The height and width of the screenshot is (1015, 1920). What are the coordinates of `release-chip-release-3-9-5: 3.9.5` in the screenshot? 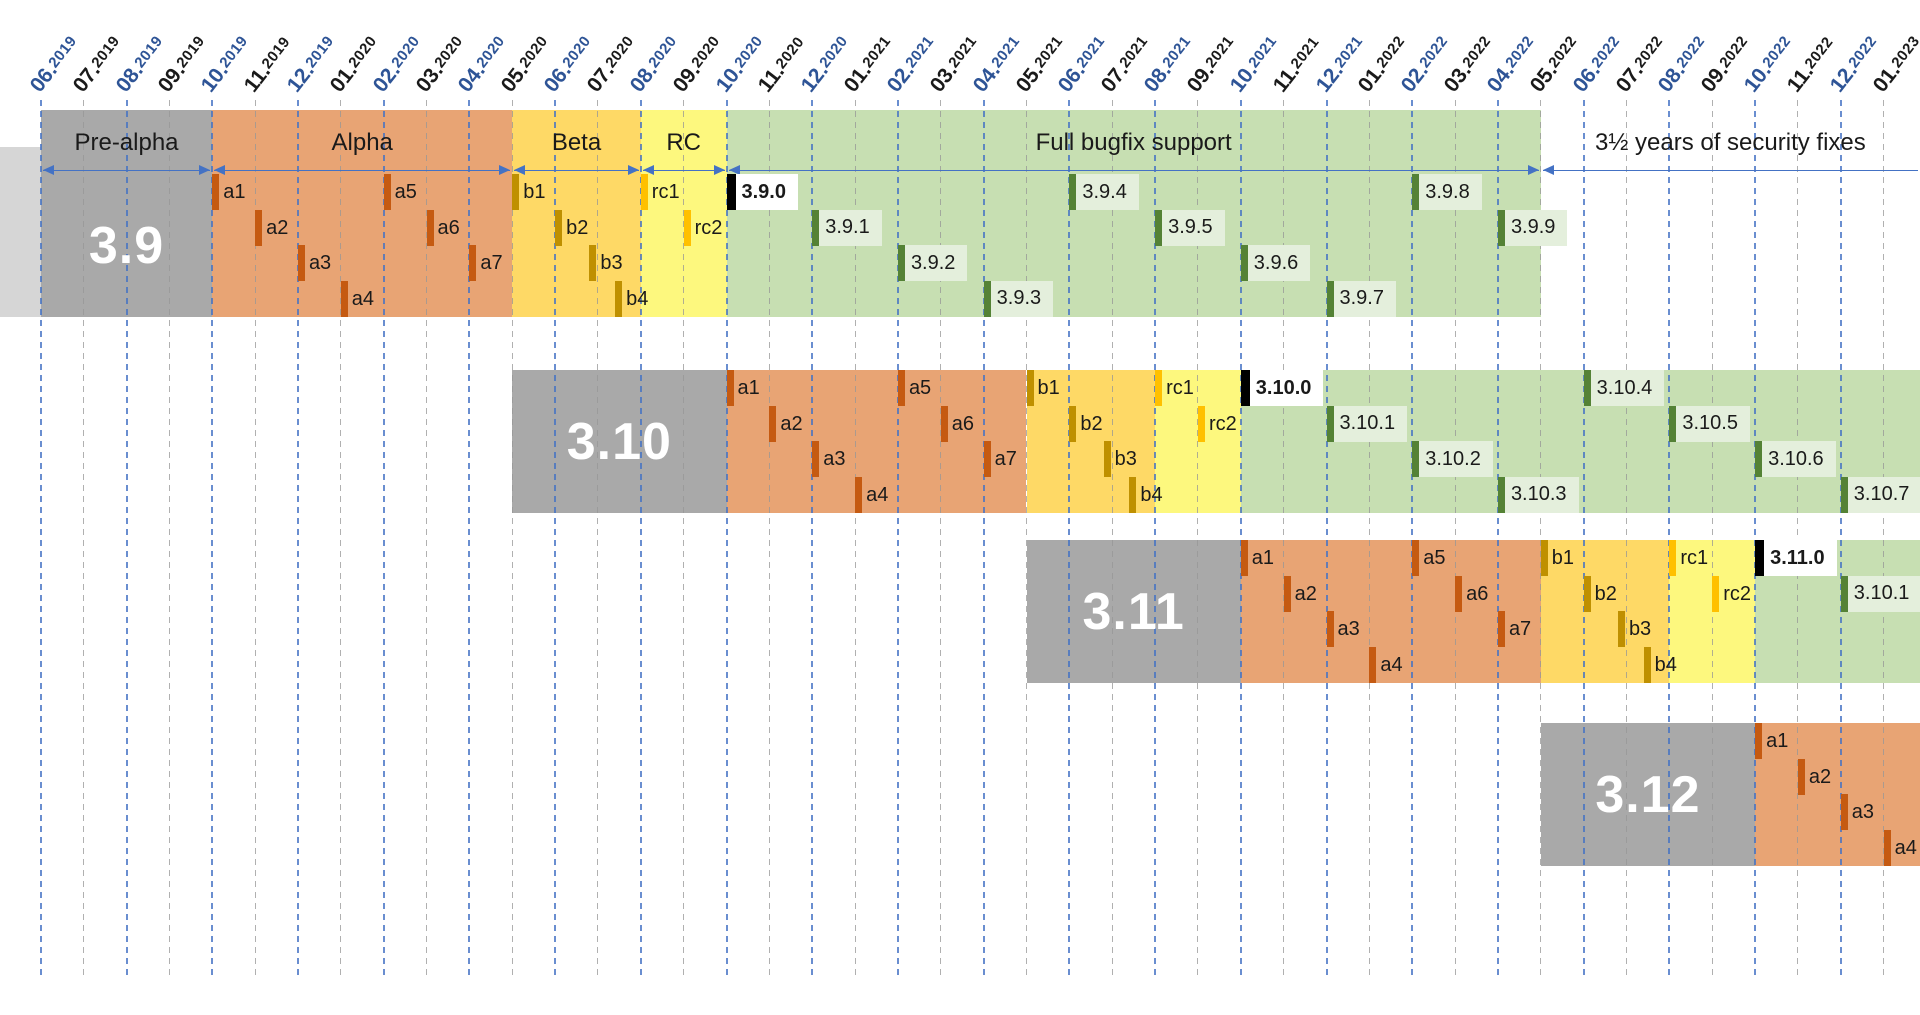 It's located at (1190, 227).